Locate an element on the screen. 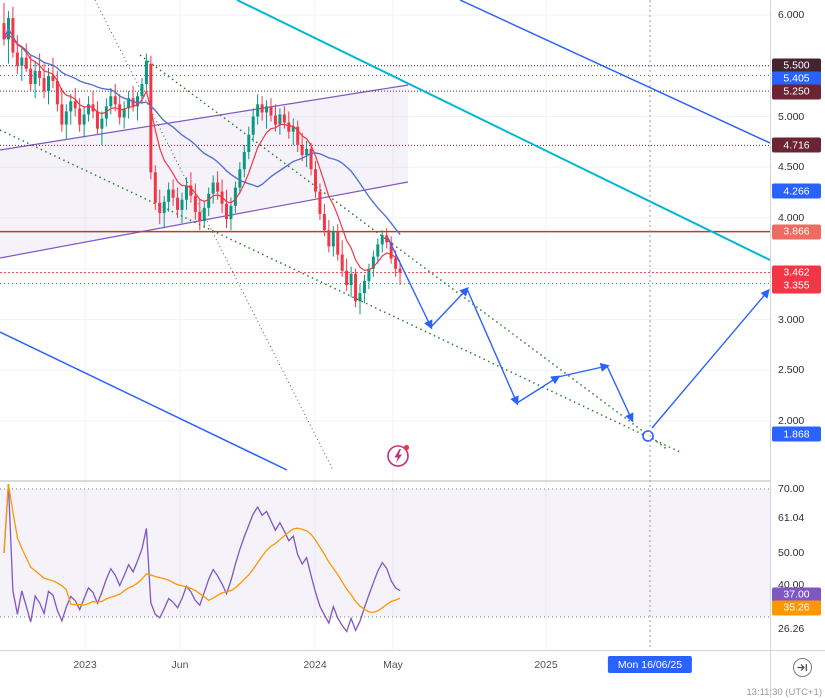 Image resolution: width=825 pixels, height=698 pixels. price-badge: 3.866 is located at coordinates (796, 232).